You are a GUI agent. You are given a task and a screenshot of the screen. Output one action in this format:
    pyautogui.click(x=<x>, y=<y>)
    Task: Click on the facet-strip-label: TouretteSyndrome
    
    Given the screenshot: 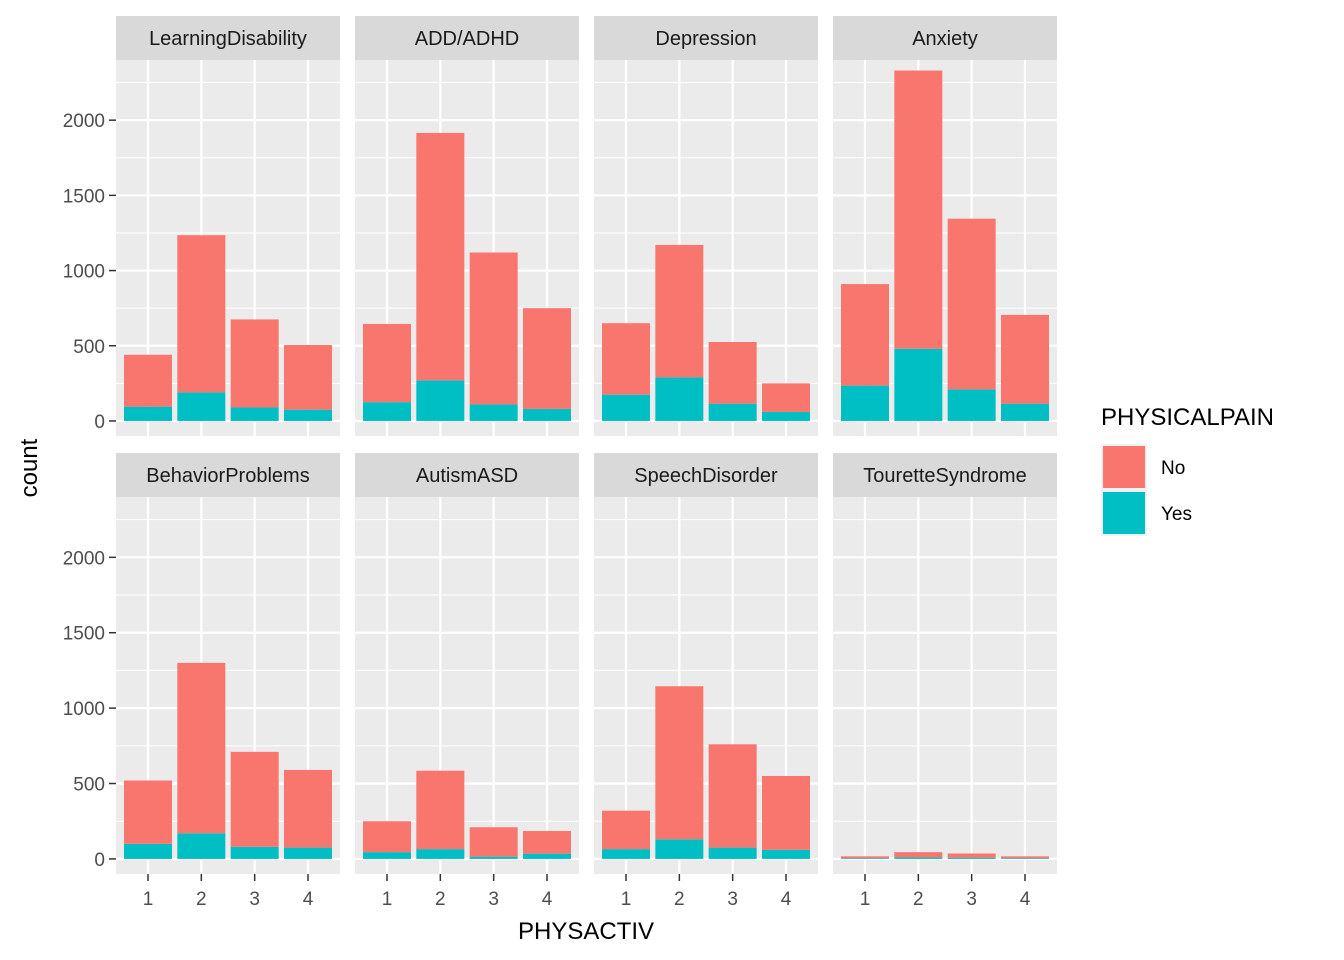 What is the action you would take?
    pyautogui.click(x=944, y=476)
    